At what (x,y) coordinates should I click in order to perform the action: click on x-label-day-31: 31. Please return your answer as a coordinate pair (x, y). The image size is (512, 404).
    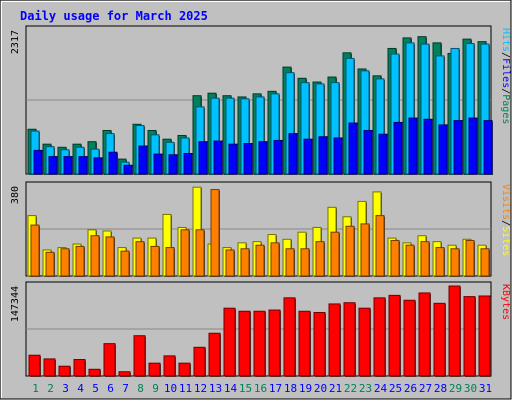
    Looking at the image, I should click on (485, 388).